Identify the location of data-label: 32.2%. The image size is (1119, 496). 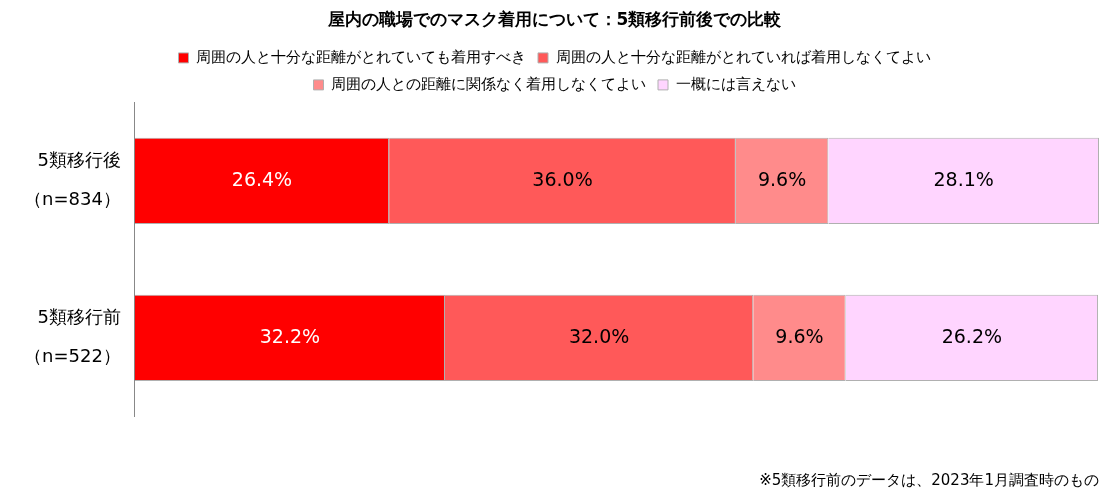
(290, 335).